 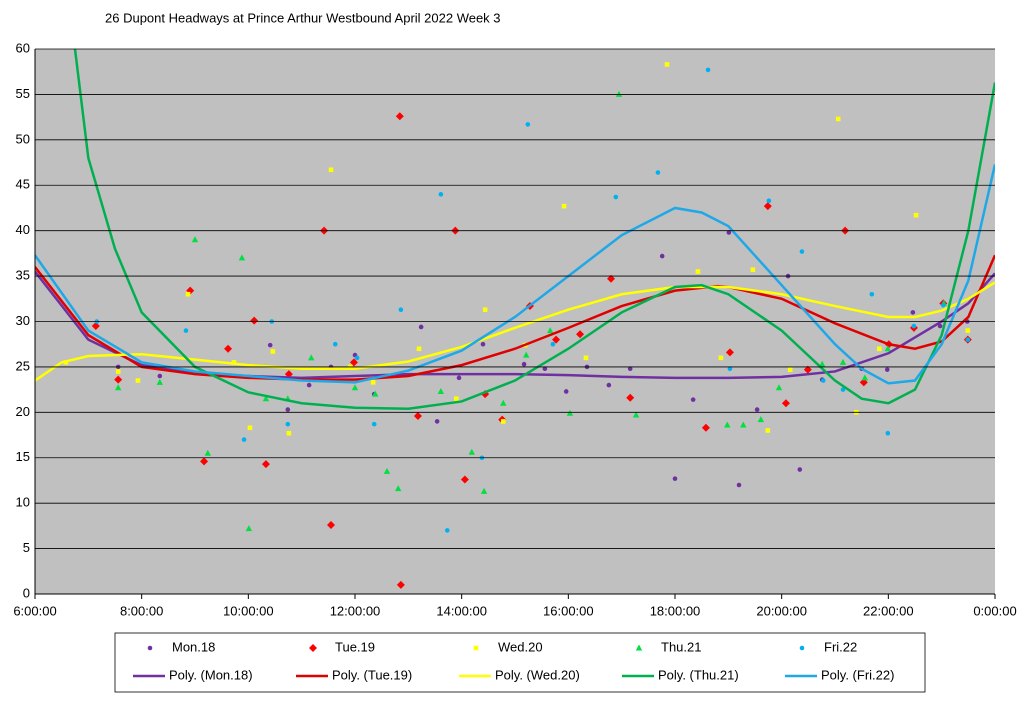 I want to click on x-tick-label: 8:00:00, so click(x=141, y=610).